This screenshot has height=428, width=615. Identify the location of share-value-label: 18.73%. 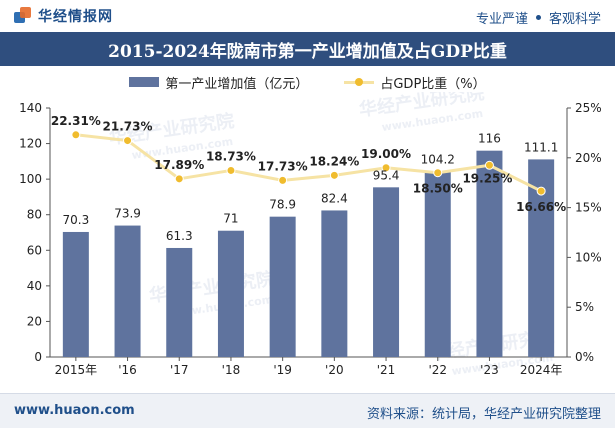
(231, 156).